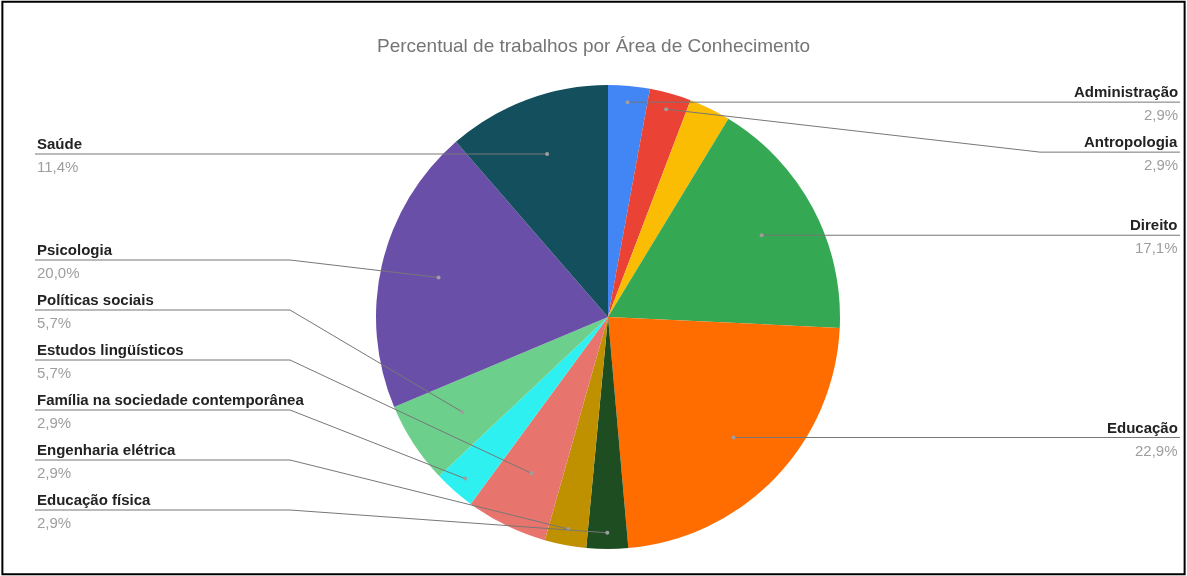 The image size is (1187, 576). I want to click on slice-label: Políticas sociais, so click(95, 299).